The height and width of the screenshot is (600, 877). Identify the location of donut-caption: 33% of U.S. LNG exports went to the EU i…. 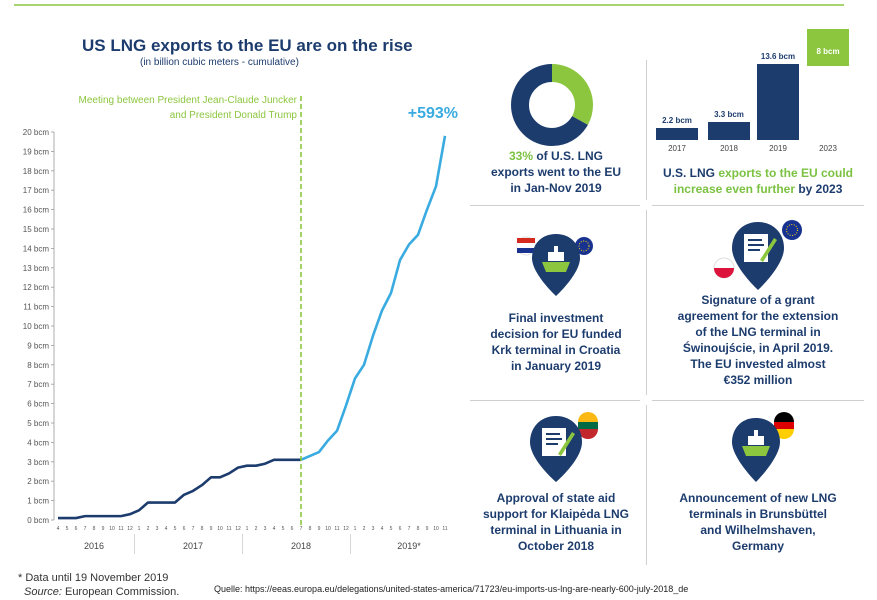
(556, 172).